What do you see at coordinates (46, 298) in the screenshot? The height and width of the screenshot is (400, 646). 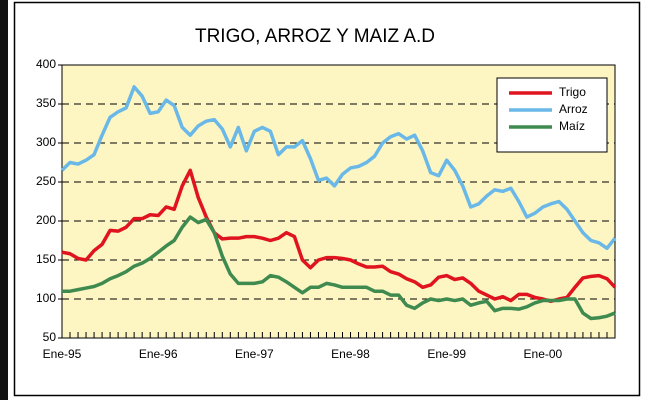 I see `y-tick-label: 100` at bounding box center [46, 298].